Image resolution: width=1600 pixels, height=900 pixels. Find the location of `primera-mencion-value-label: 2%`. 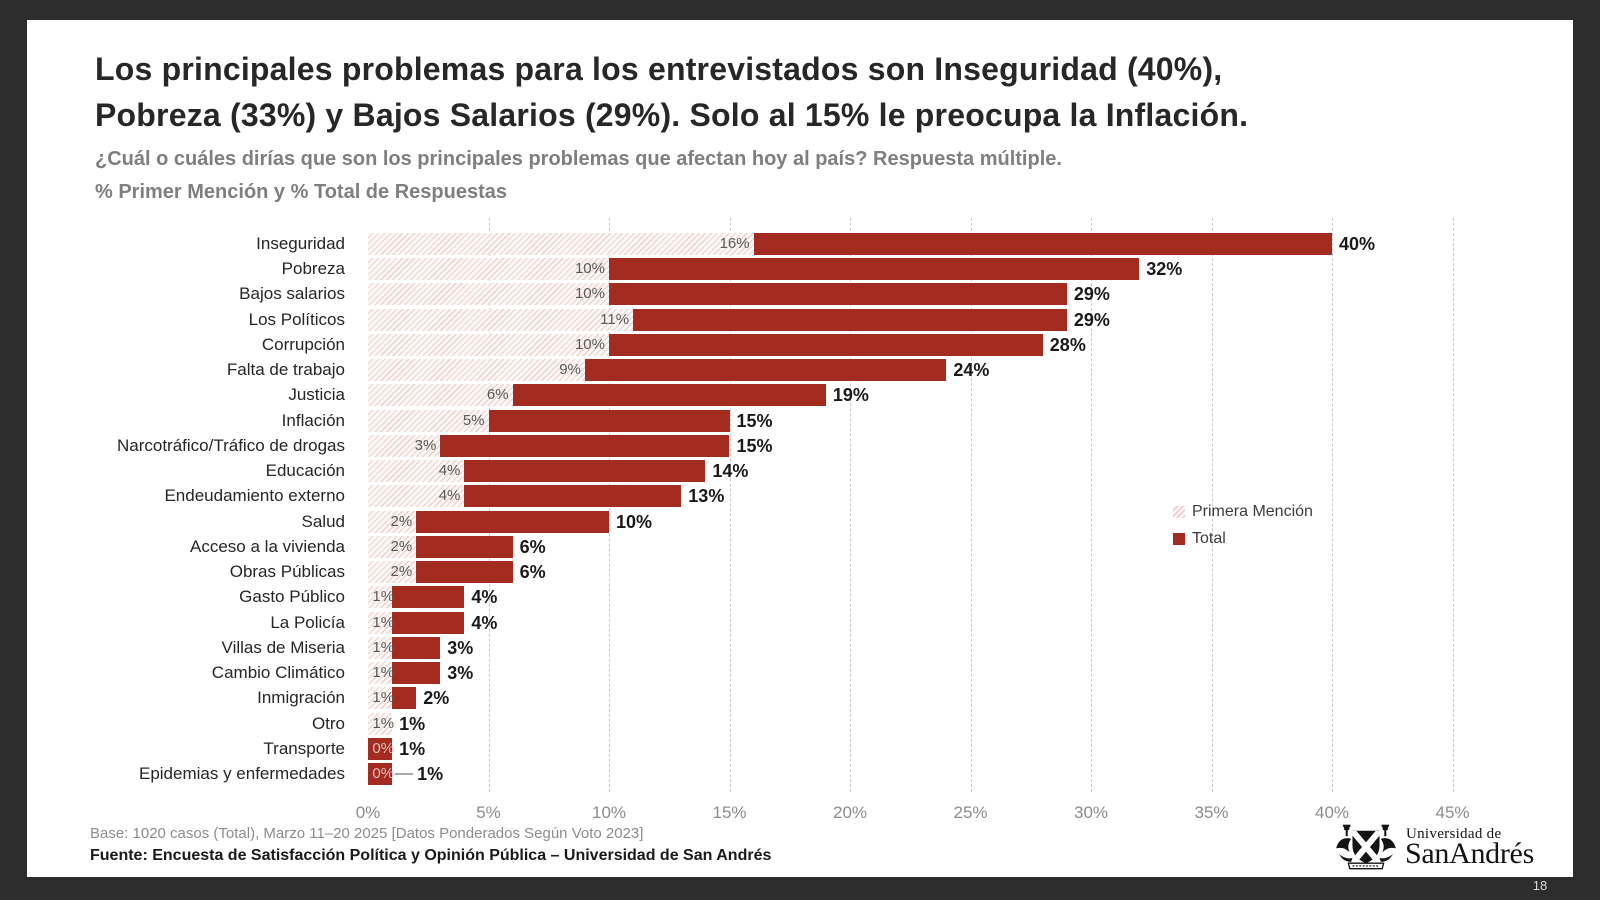

primera-mencion-value-label: 2% is located at coordinates (401, 521).